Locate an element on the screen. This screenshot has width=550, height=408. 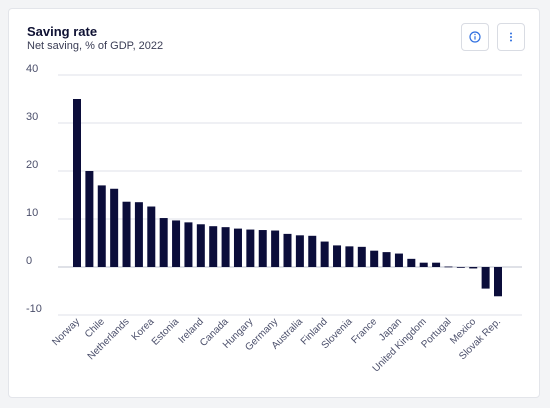
y-tick-label: 30 is located at coordinates (32, 117).